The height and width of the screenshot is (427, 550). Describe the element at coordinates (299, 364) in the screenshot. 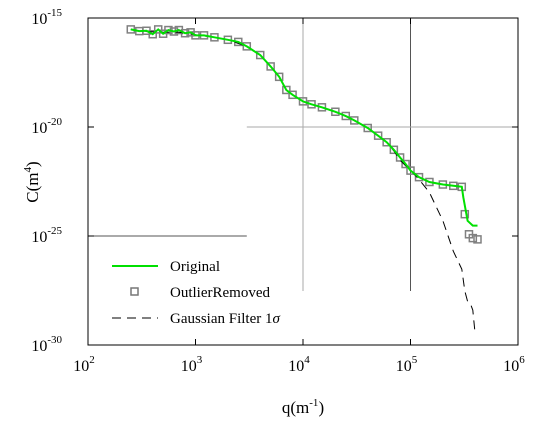

I see `x-tick-label: 10⁴` at that location.